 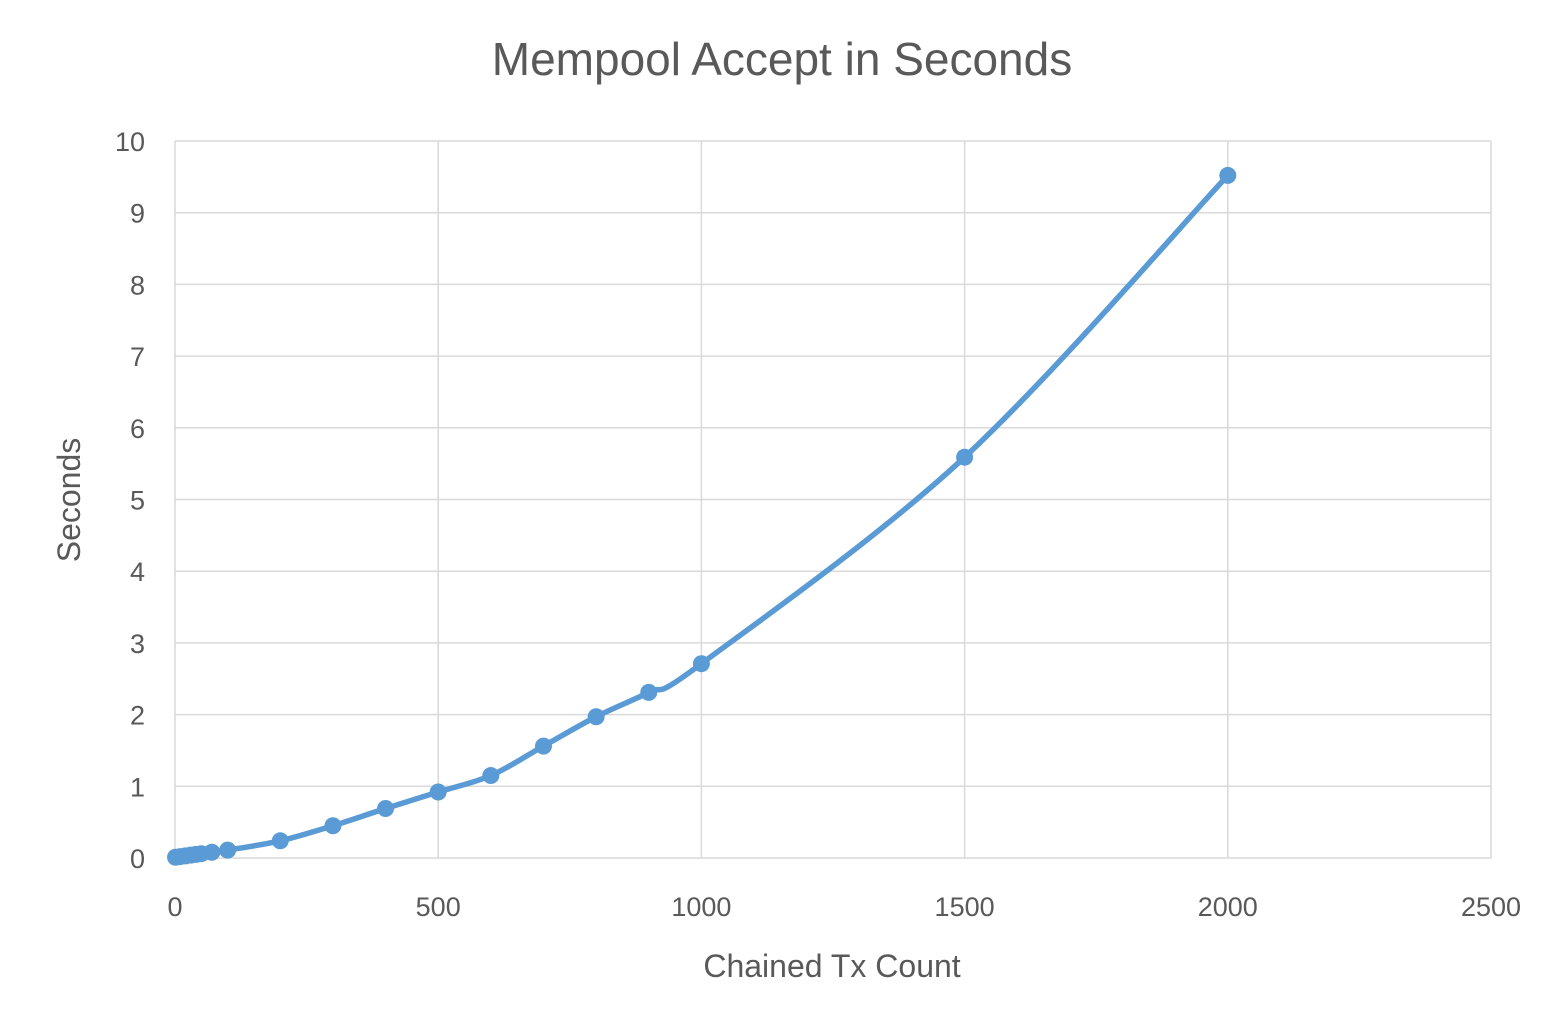 I want to click on y-tick-label: 1, so click(x=137, y=787).